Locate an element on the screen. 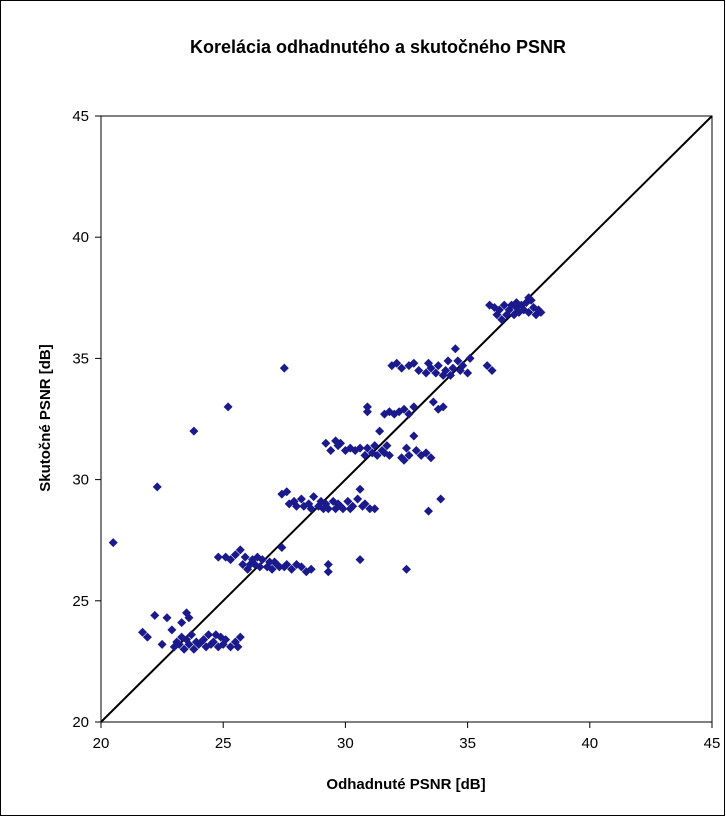 Image resolution: width=726 pixels, height=817 pixels. y-tick-label: 45 is located at coordinates (80, 116).